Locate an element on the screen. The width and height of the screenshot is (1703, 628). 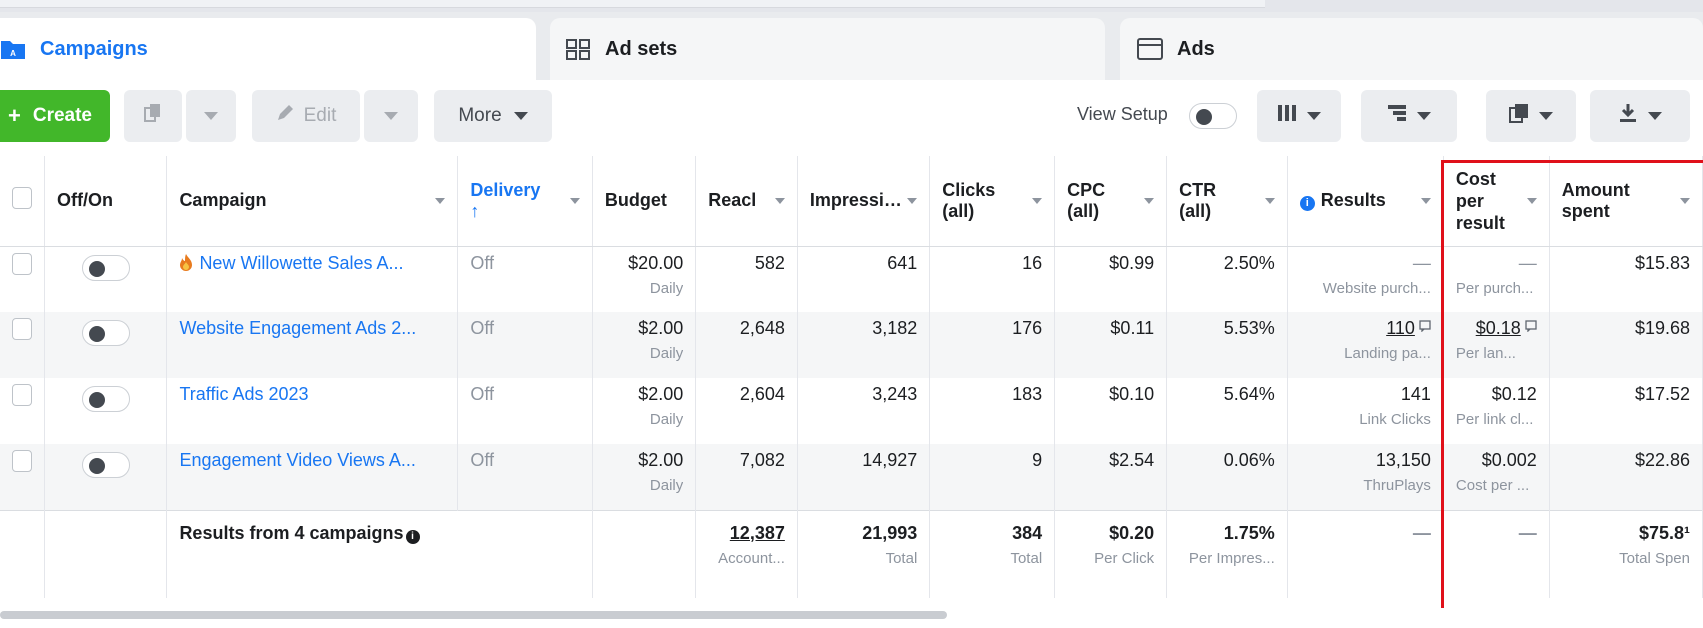
duplicate-dropdown is located at coordinates (211, 116).